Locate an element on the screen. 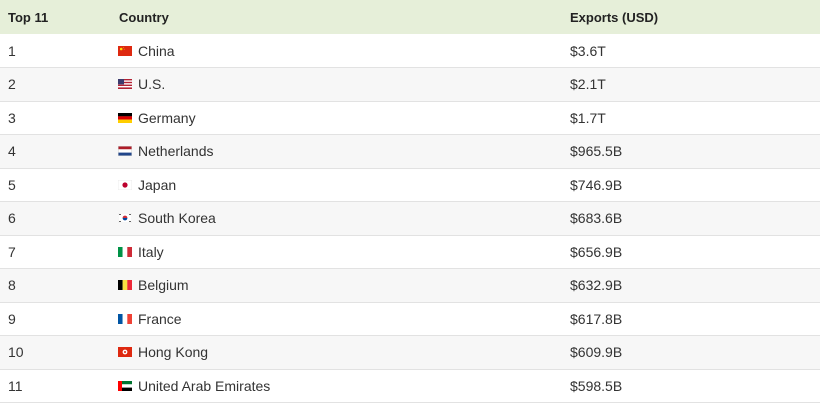 This screenshot has height=405, width=820. country-cell: Hong Kong is located at coordinates (336, 353).